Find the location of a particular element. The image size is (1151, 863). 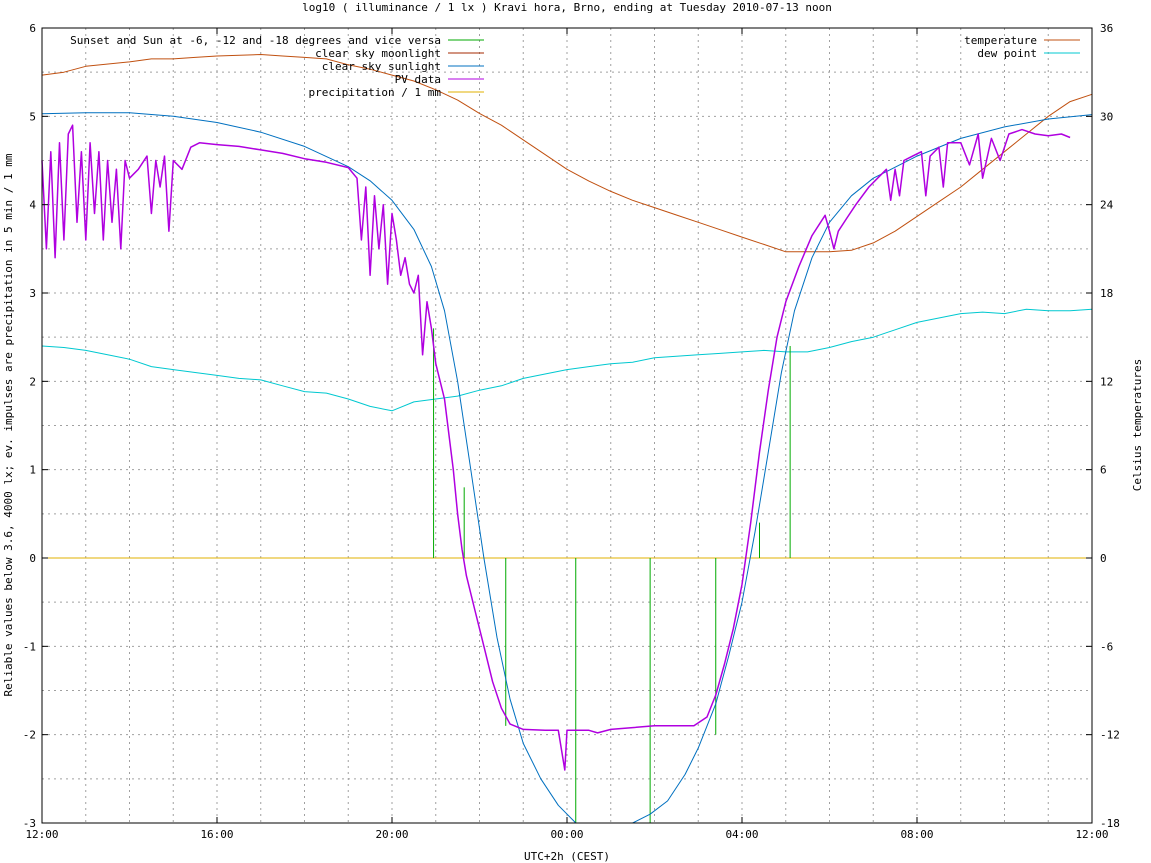

dew-point-line is located at coordinates (567, 360).